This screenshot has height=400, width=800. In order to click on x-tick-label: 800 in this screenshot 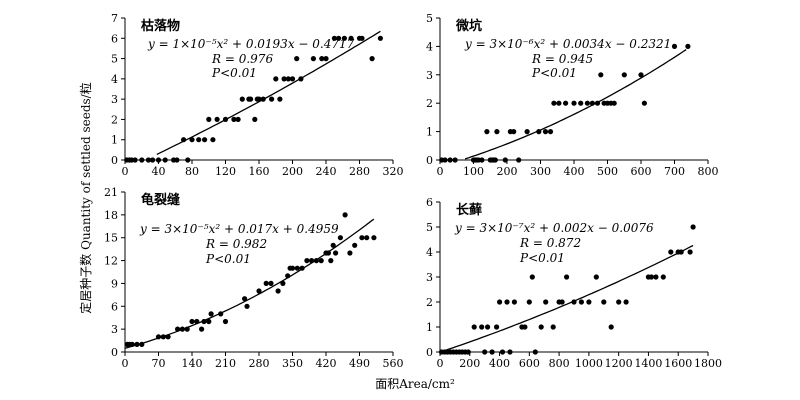, I will do `click(559, 363)`.